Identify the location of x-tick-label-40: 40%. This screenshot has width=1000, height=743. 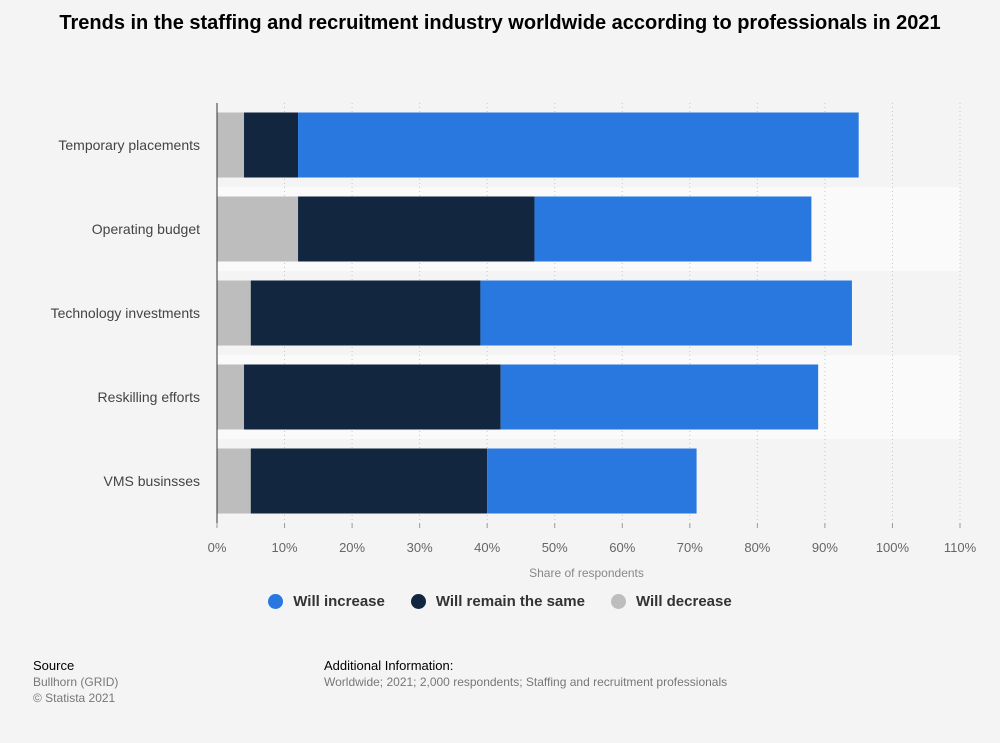
(487, 547).